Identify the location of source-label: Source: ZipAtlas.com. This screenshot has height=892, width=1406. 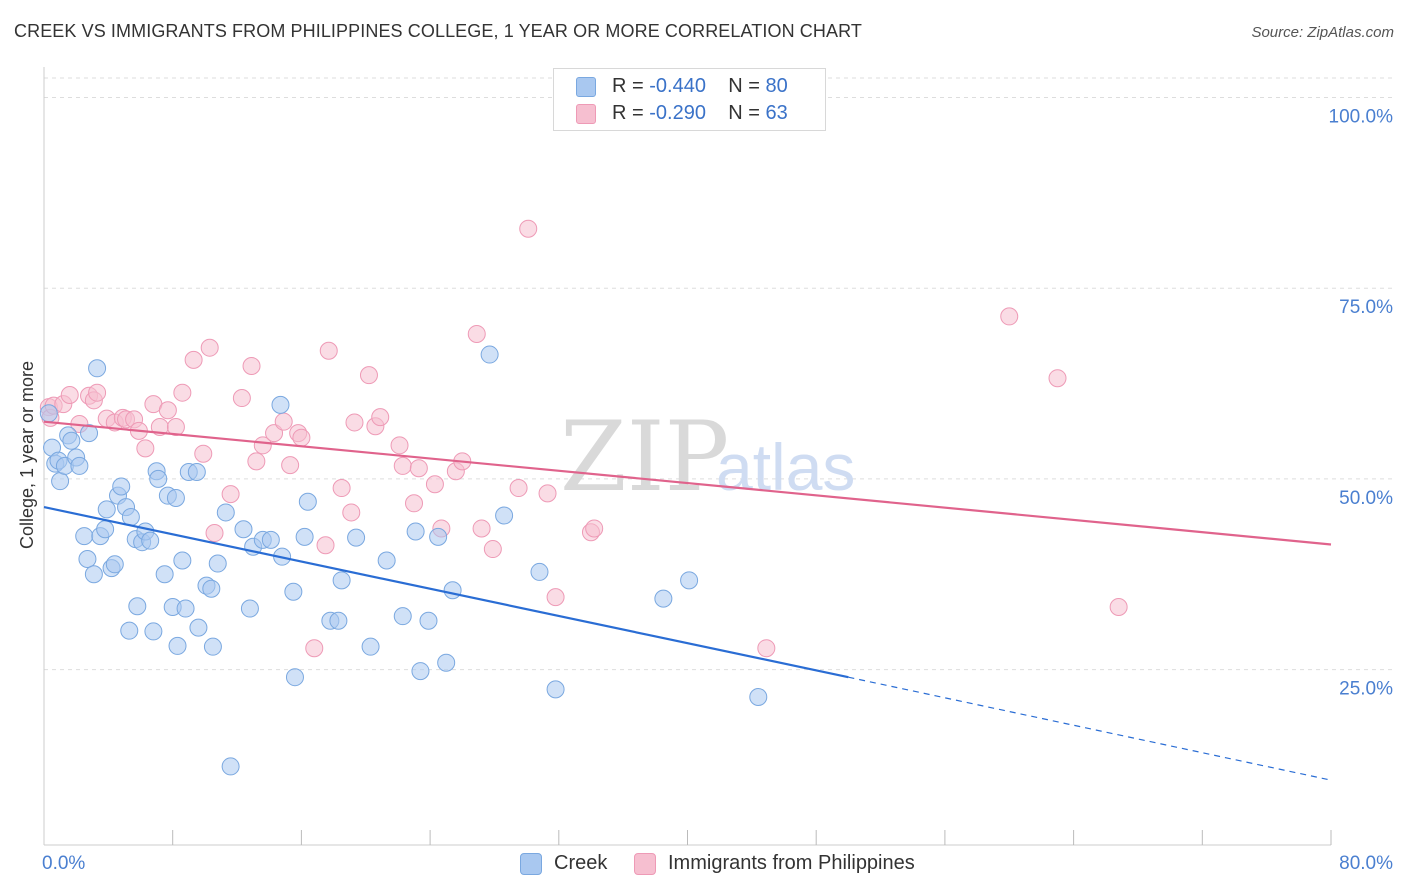
(1322, 32).